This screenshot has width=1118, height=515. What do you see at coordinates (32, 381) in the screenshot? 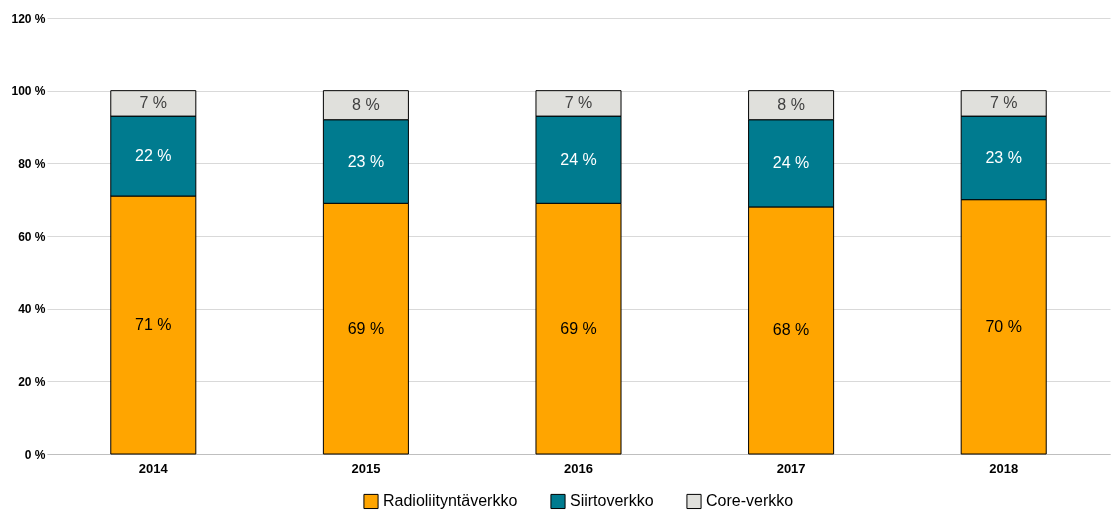
I see `y-tick-label: 20 %` at bounding box center [32, 381].